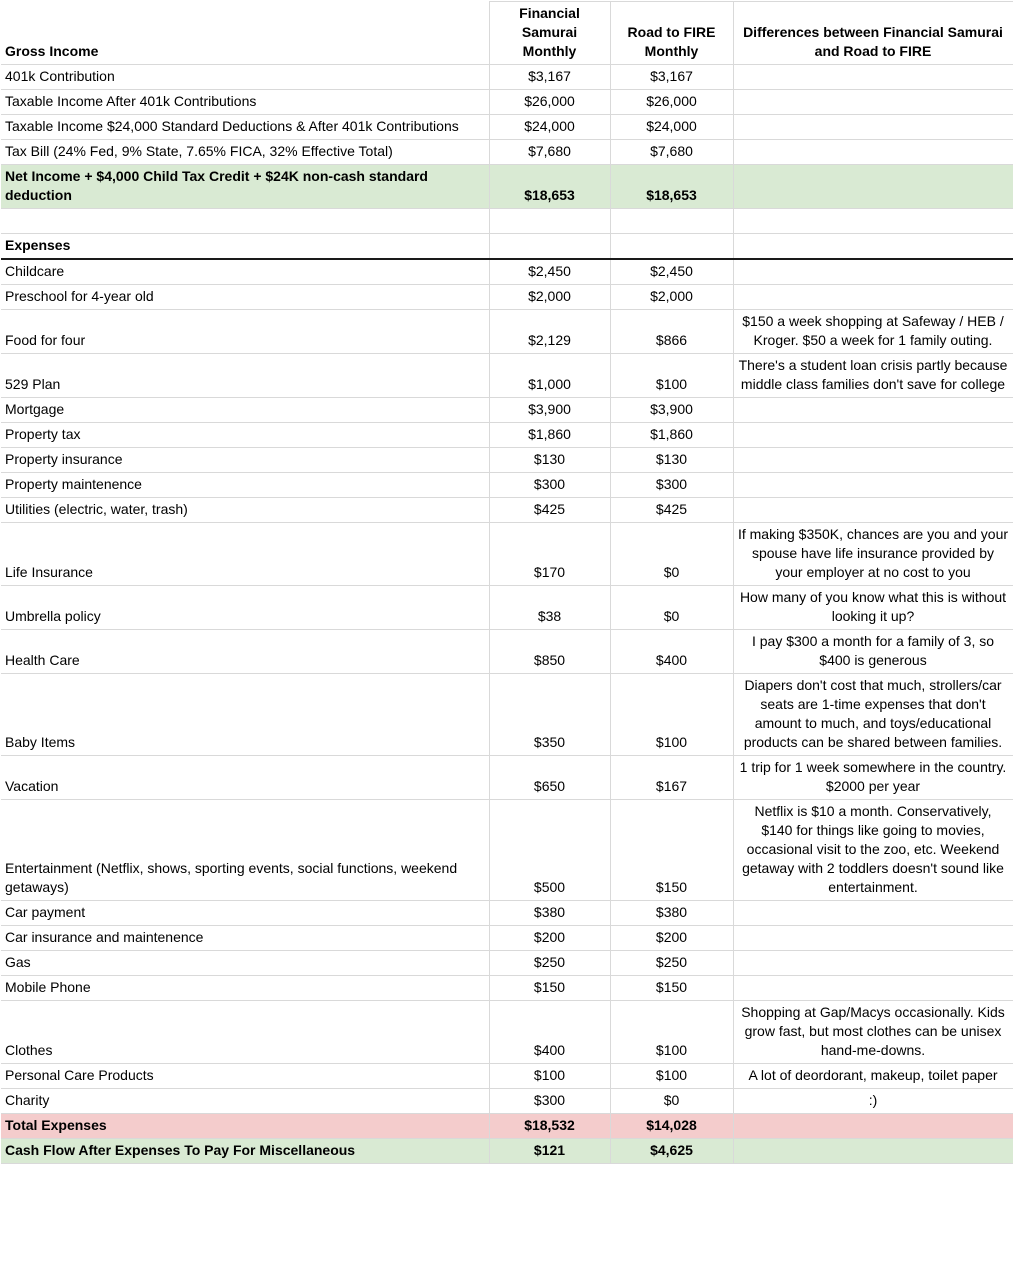 This screenshot has width=1013, height=1270. Describe the element at coordinates (549, 152) in the screenshot. I see `financial-samurai-value-cell: $7,680` at that location.